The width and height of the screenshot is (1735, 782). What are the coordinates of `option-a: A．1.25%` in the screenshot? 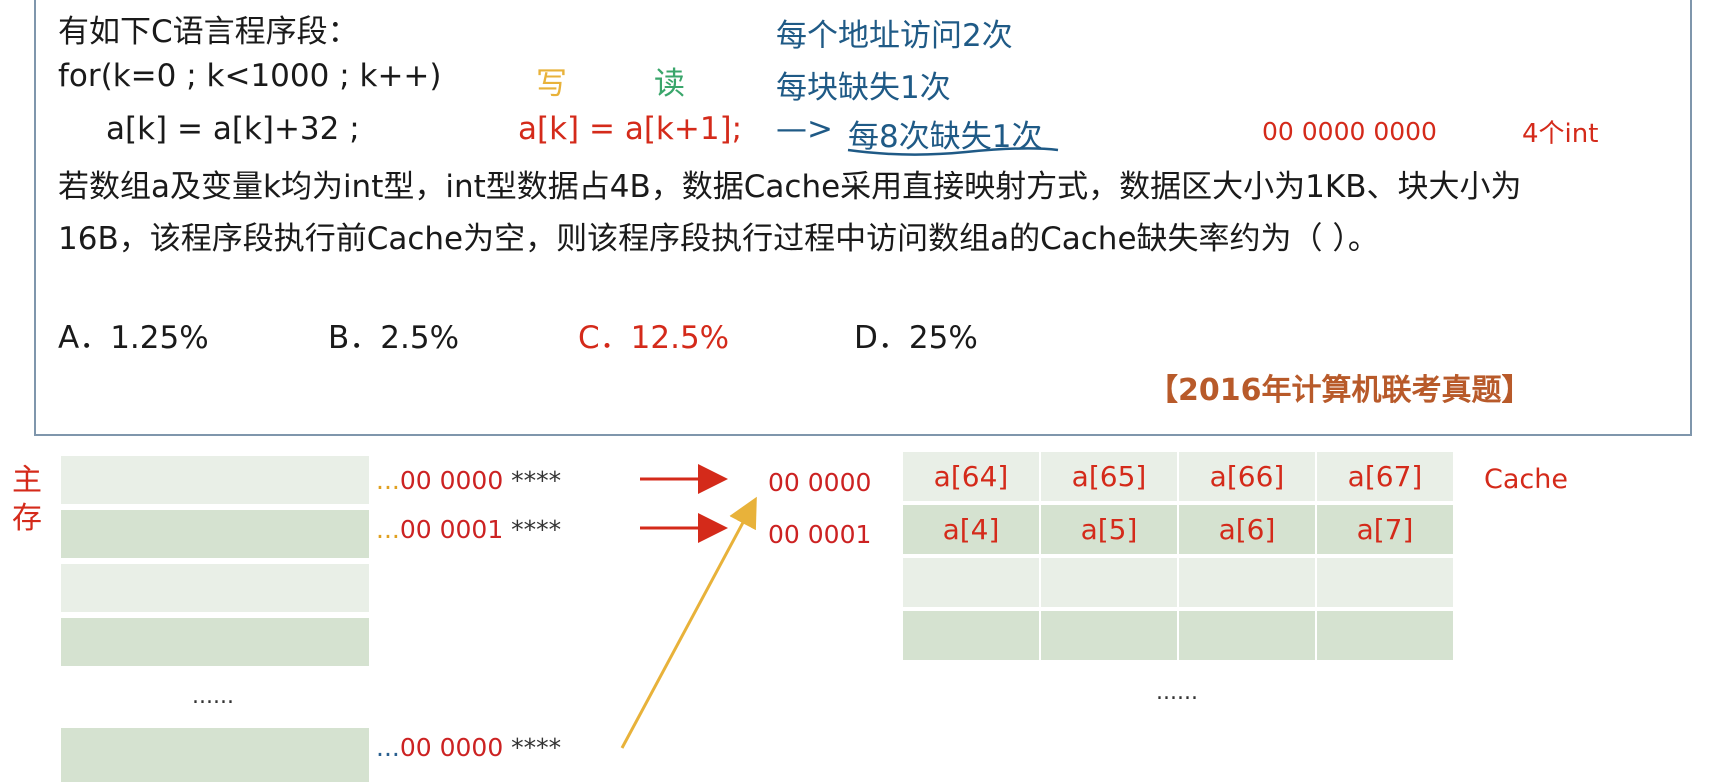 It's located at (133, 338).